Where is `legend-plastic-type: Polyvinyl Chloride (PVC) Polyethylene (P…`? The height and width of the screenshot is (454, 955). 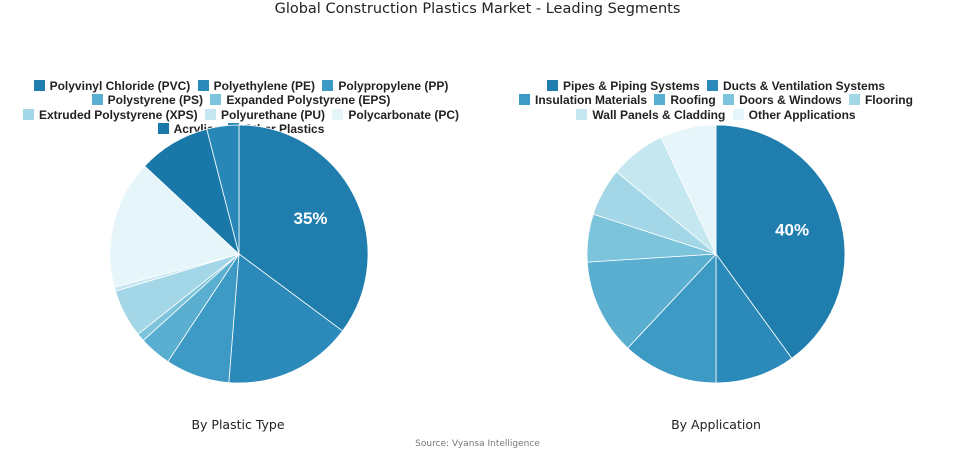 legend-plastic-type: Polyvinyl Chloride (PVC) Polyethylene (P… is located at coordinates (241, 108).